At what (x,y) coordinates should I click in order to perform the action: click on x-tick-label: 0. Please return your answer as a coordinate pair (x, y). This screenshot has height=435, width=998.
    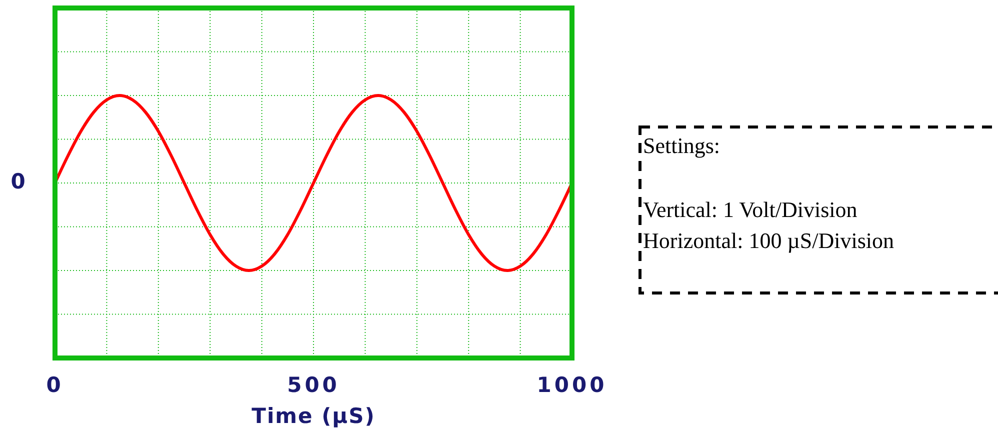
    Looking at the image, I should click on (55, 385).